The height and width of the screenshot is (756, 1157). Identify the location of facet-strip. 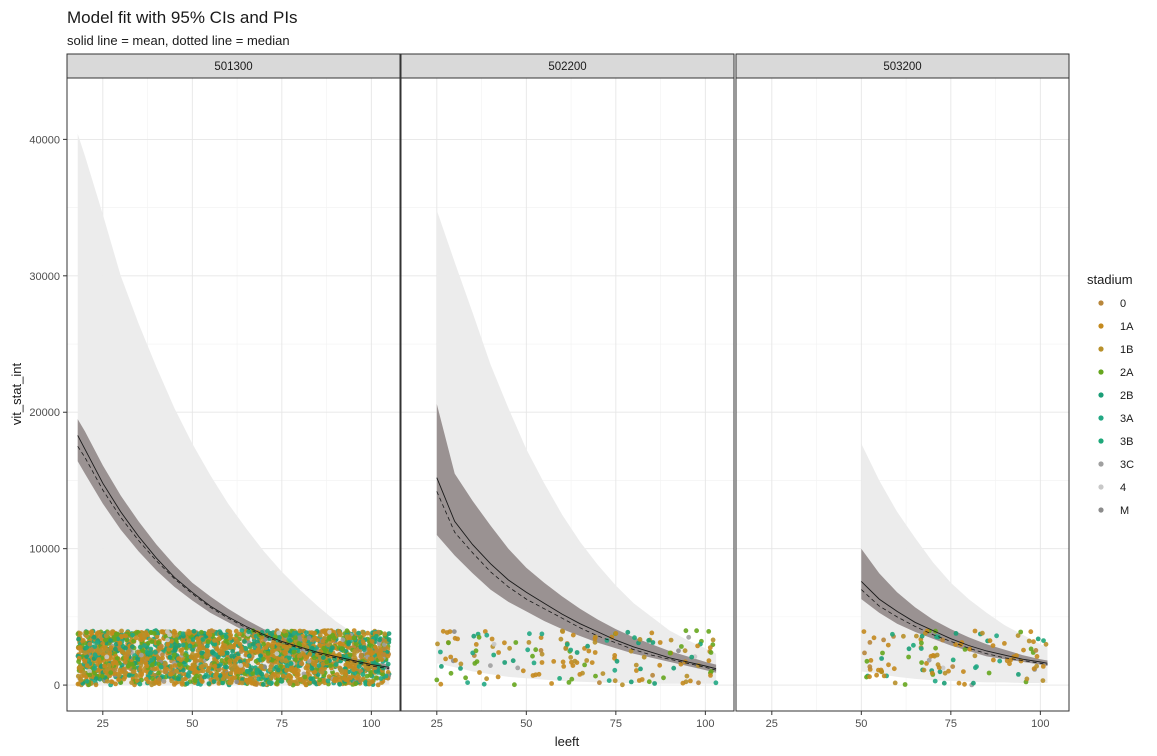
(567, 66).